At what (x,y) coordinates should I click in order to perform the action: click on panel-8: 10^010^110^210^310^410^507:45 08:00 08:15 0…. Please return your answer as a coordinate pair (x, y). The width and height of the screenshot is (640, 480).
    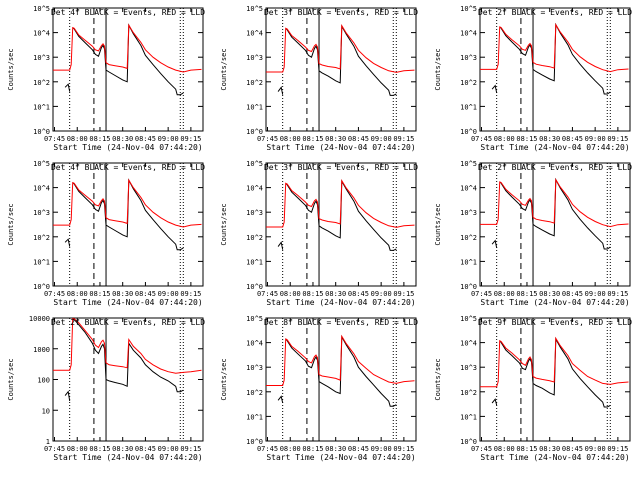
    Looking at the image, I should click on (319, 388).